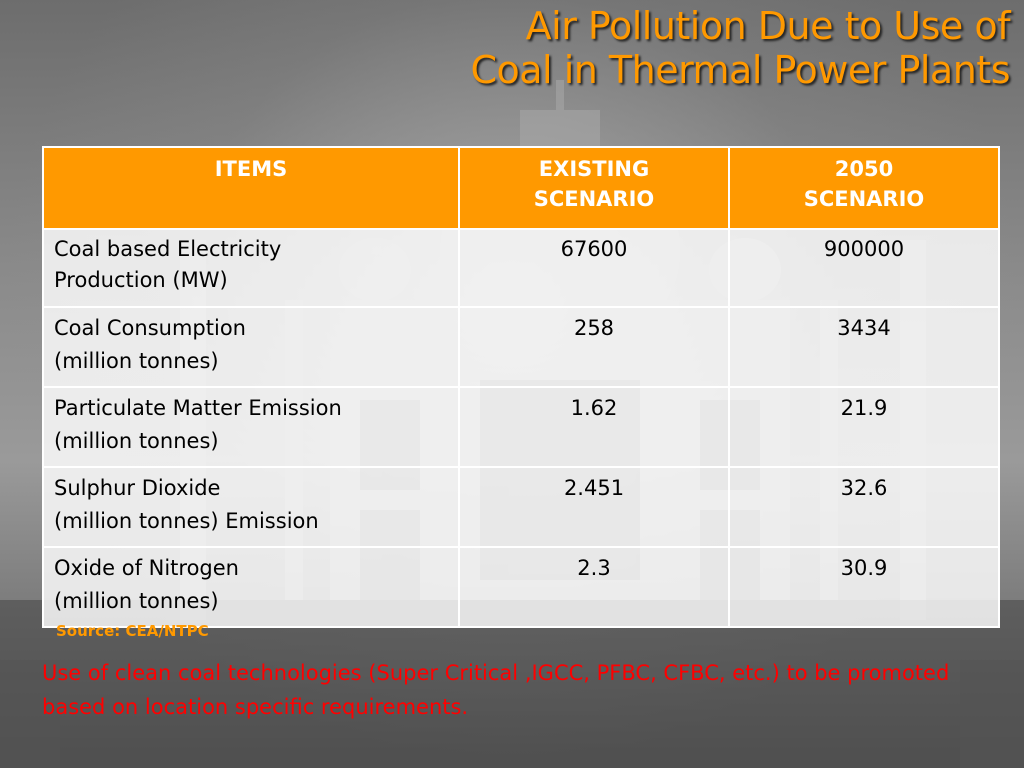  Describe the element at coordinates (864, 427) in the screenshot. I see `future-value-cell: 21.9` at that location.